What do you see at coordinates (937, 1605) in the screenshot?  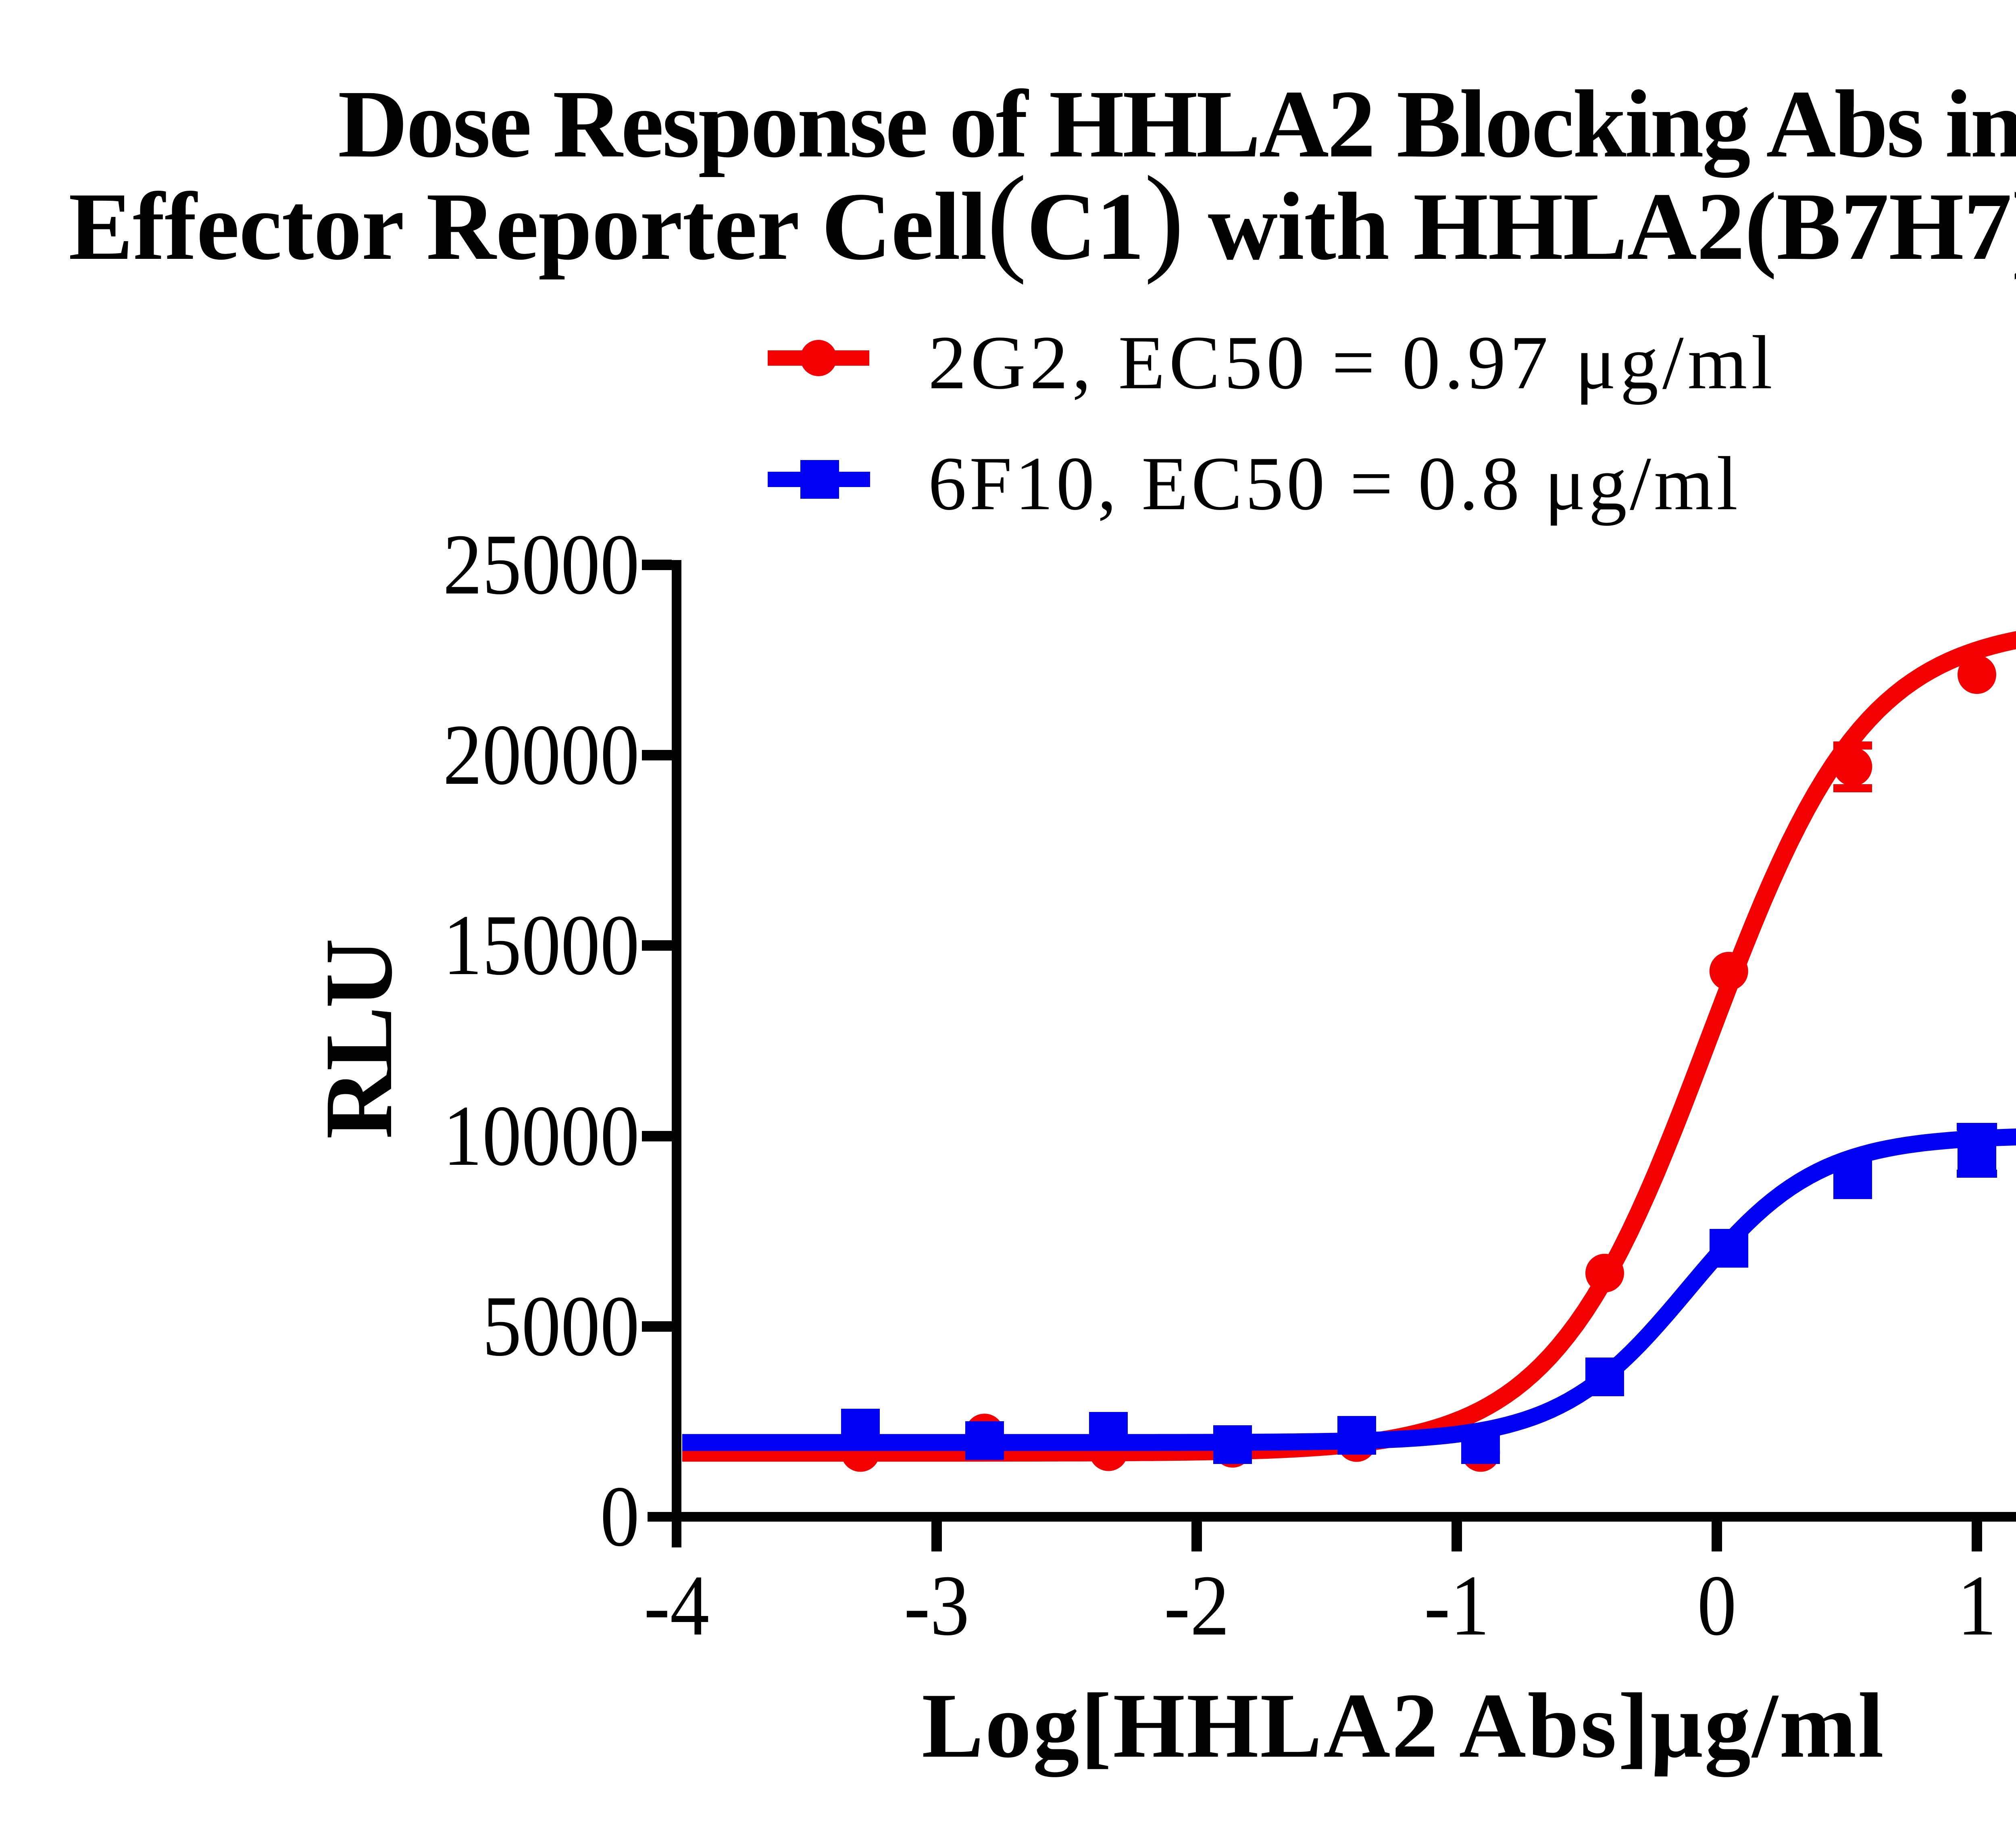 I see `svg-text: -3` at bounding box center [937, 1605].